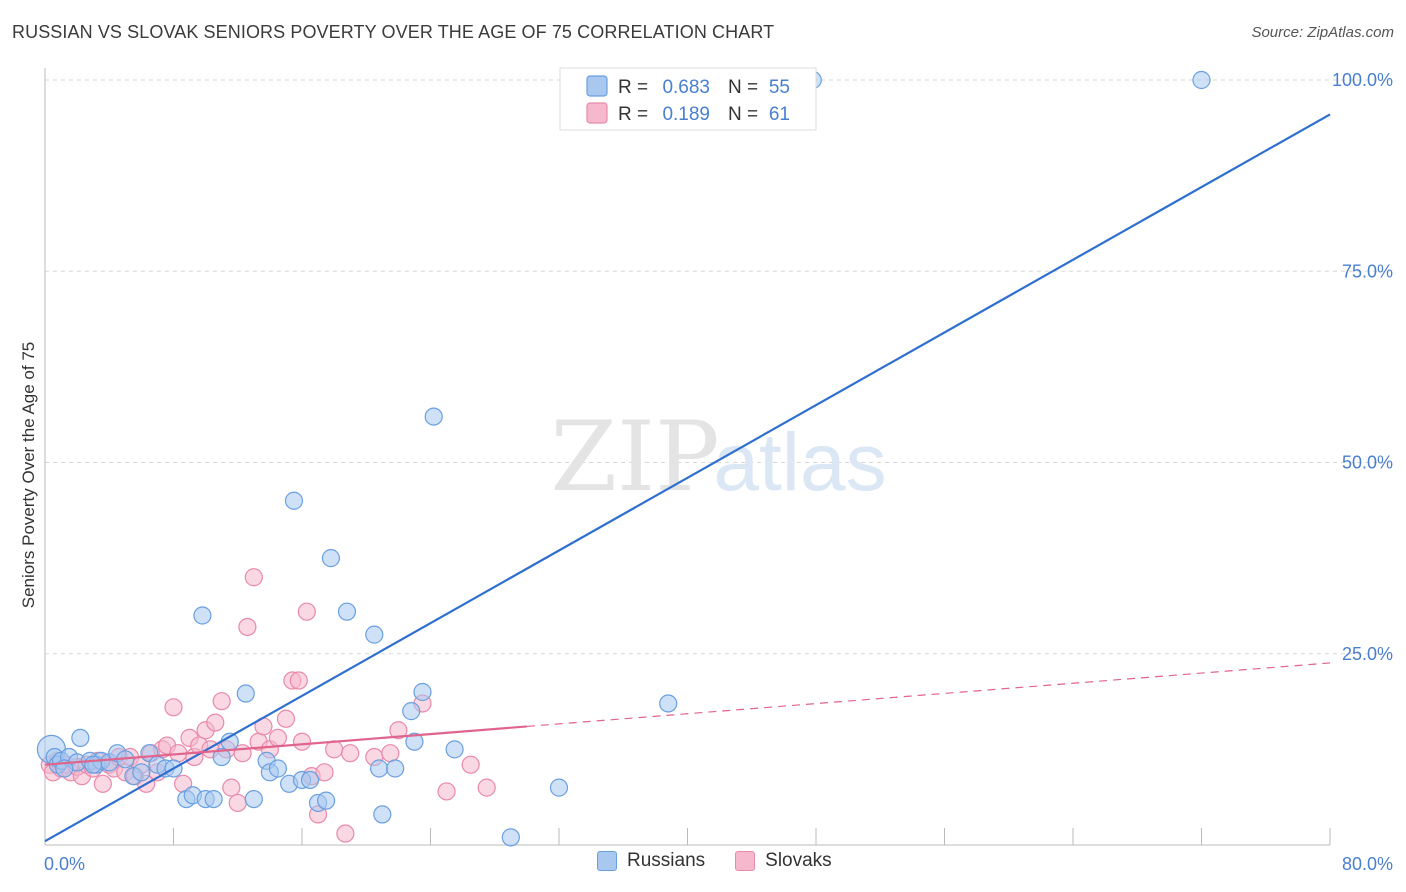 The height and width of the screenshot is (892, 1406). Describe the element at coordinates (779, 114) in the screenshot. I see `stats-n-value: 61` at that location.